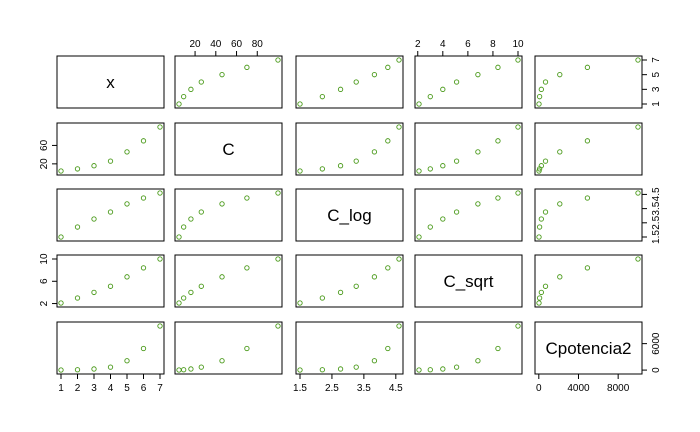  I want to click on panel-r5-c1, so click(110, 348).